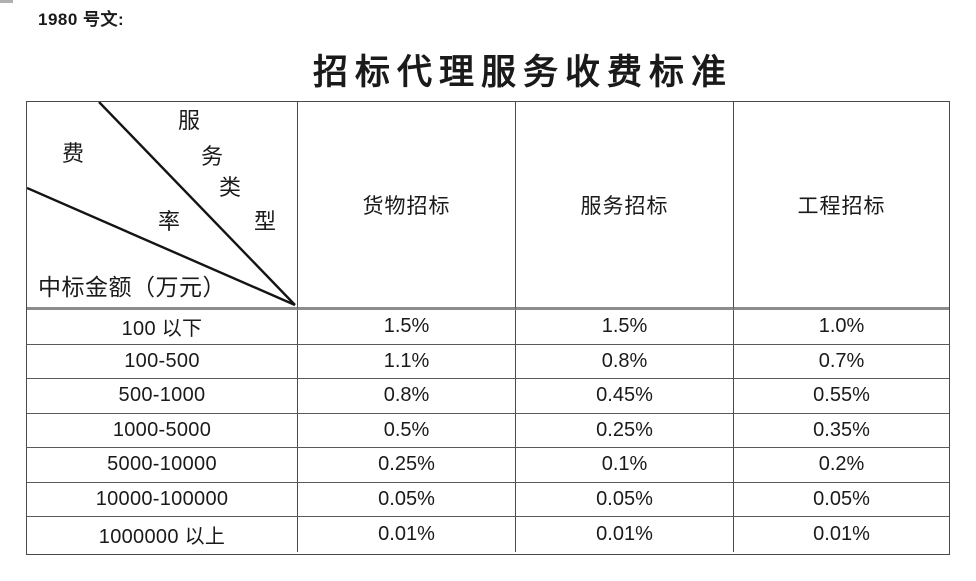  Describe the element at coordinates (161, 246) in the screenshot. I see `diagonal-line-lower` at that location.